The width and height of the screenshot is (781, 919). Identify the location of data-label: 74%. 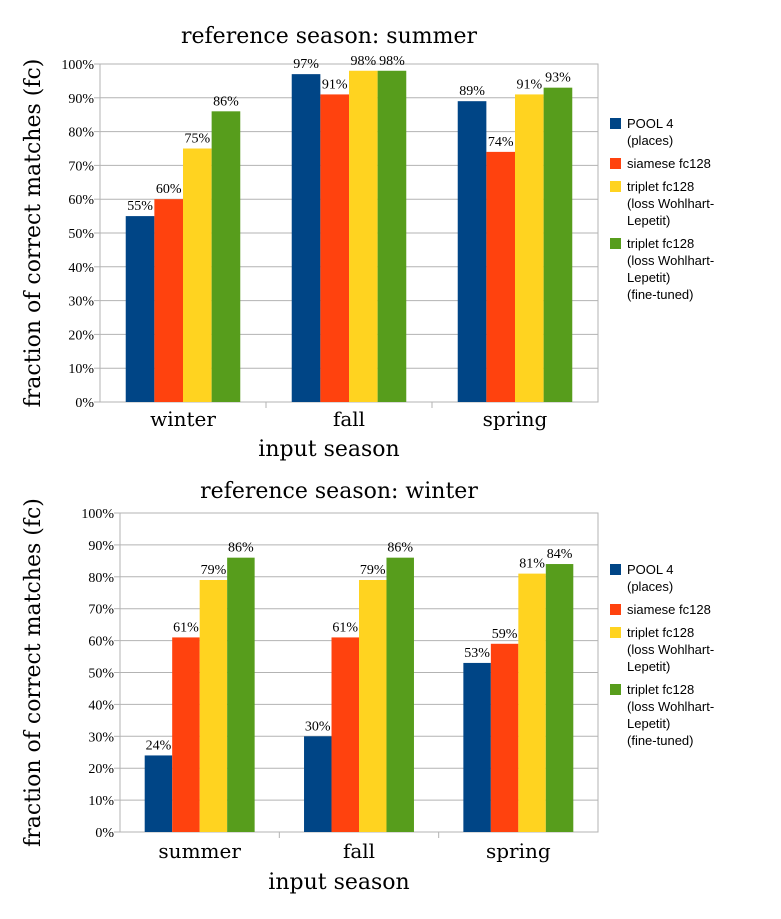
(501, 142).